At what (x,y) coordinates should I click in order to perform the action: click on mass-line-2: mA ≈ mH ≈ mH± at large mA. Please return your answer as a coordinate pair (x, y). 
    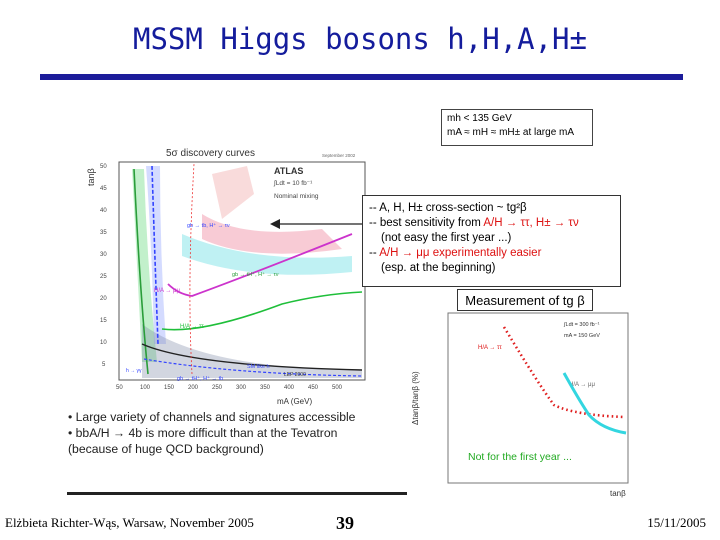
    Looking at the image, I should click on (511, 132).